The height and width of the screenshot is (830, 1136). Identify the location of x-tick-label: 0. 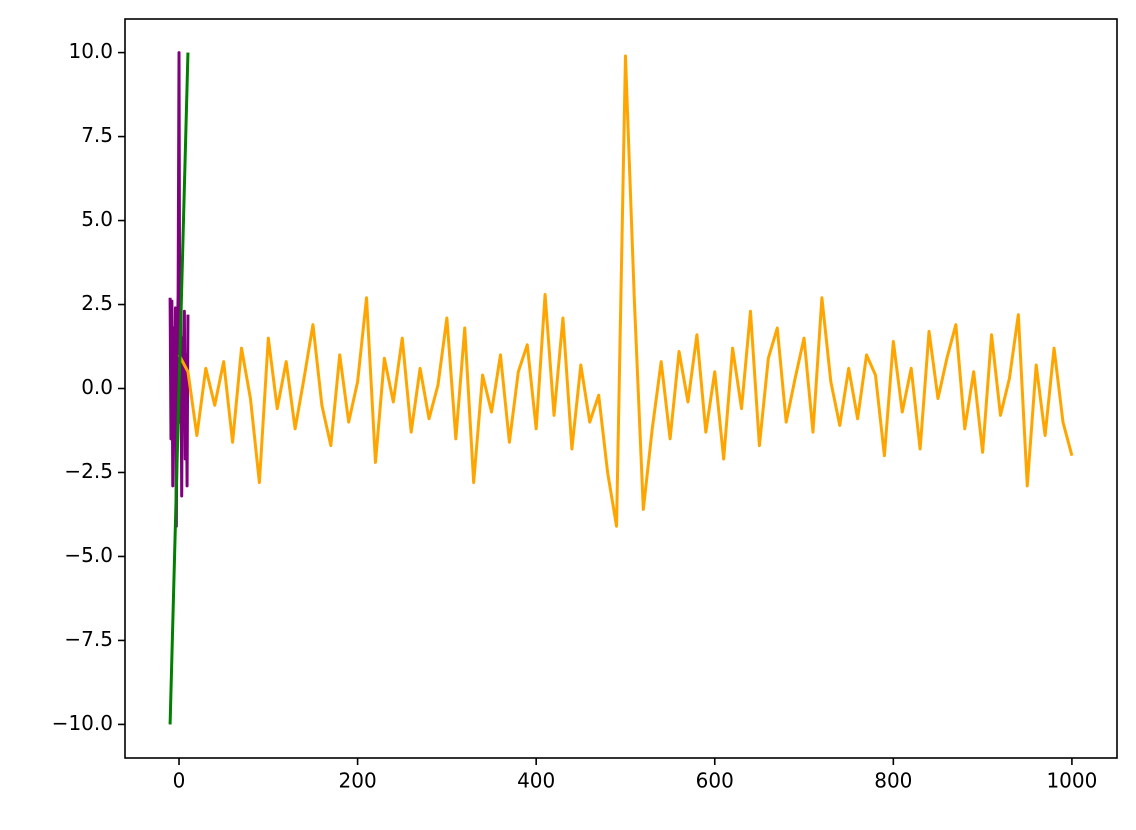
(179, 781).